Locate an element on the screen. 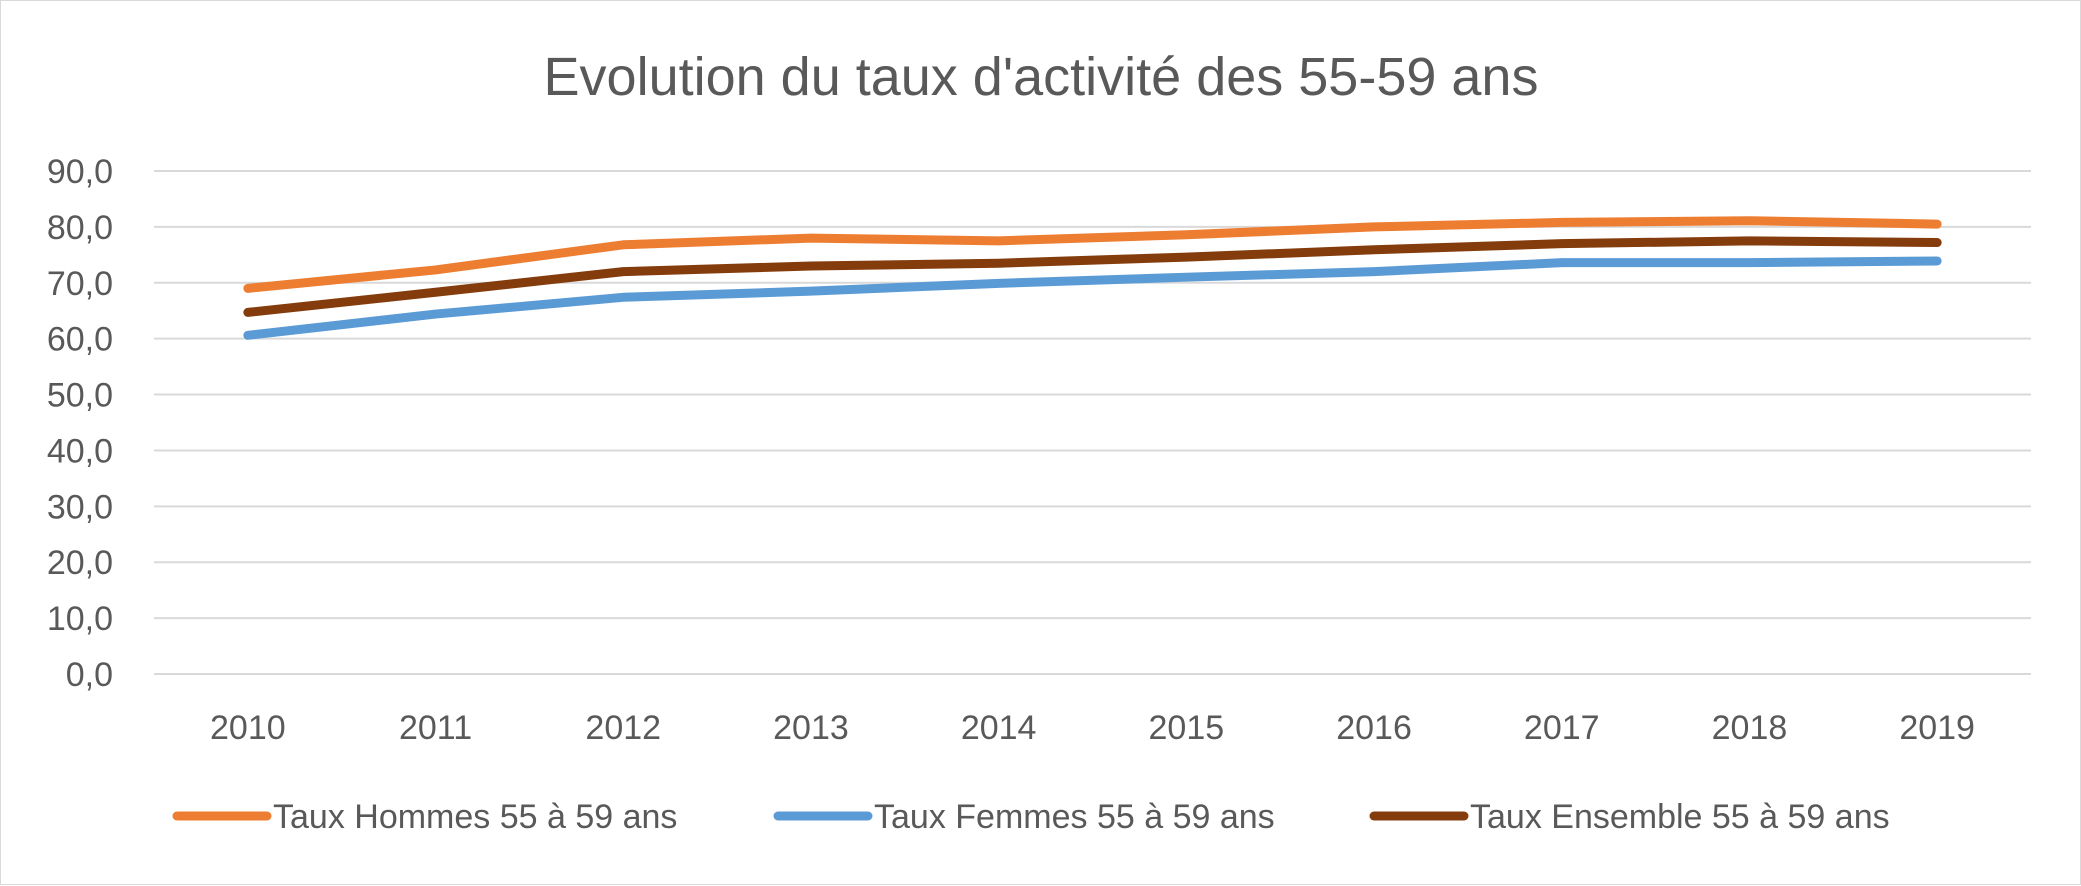 The image size is (2081, 886). y-tick-label: 80,0 is located at coordinates (80, 228).